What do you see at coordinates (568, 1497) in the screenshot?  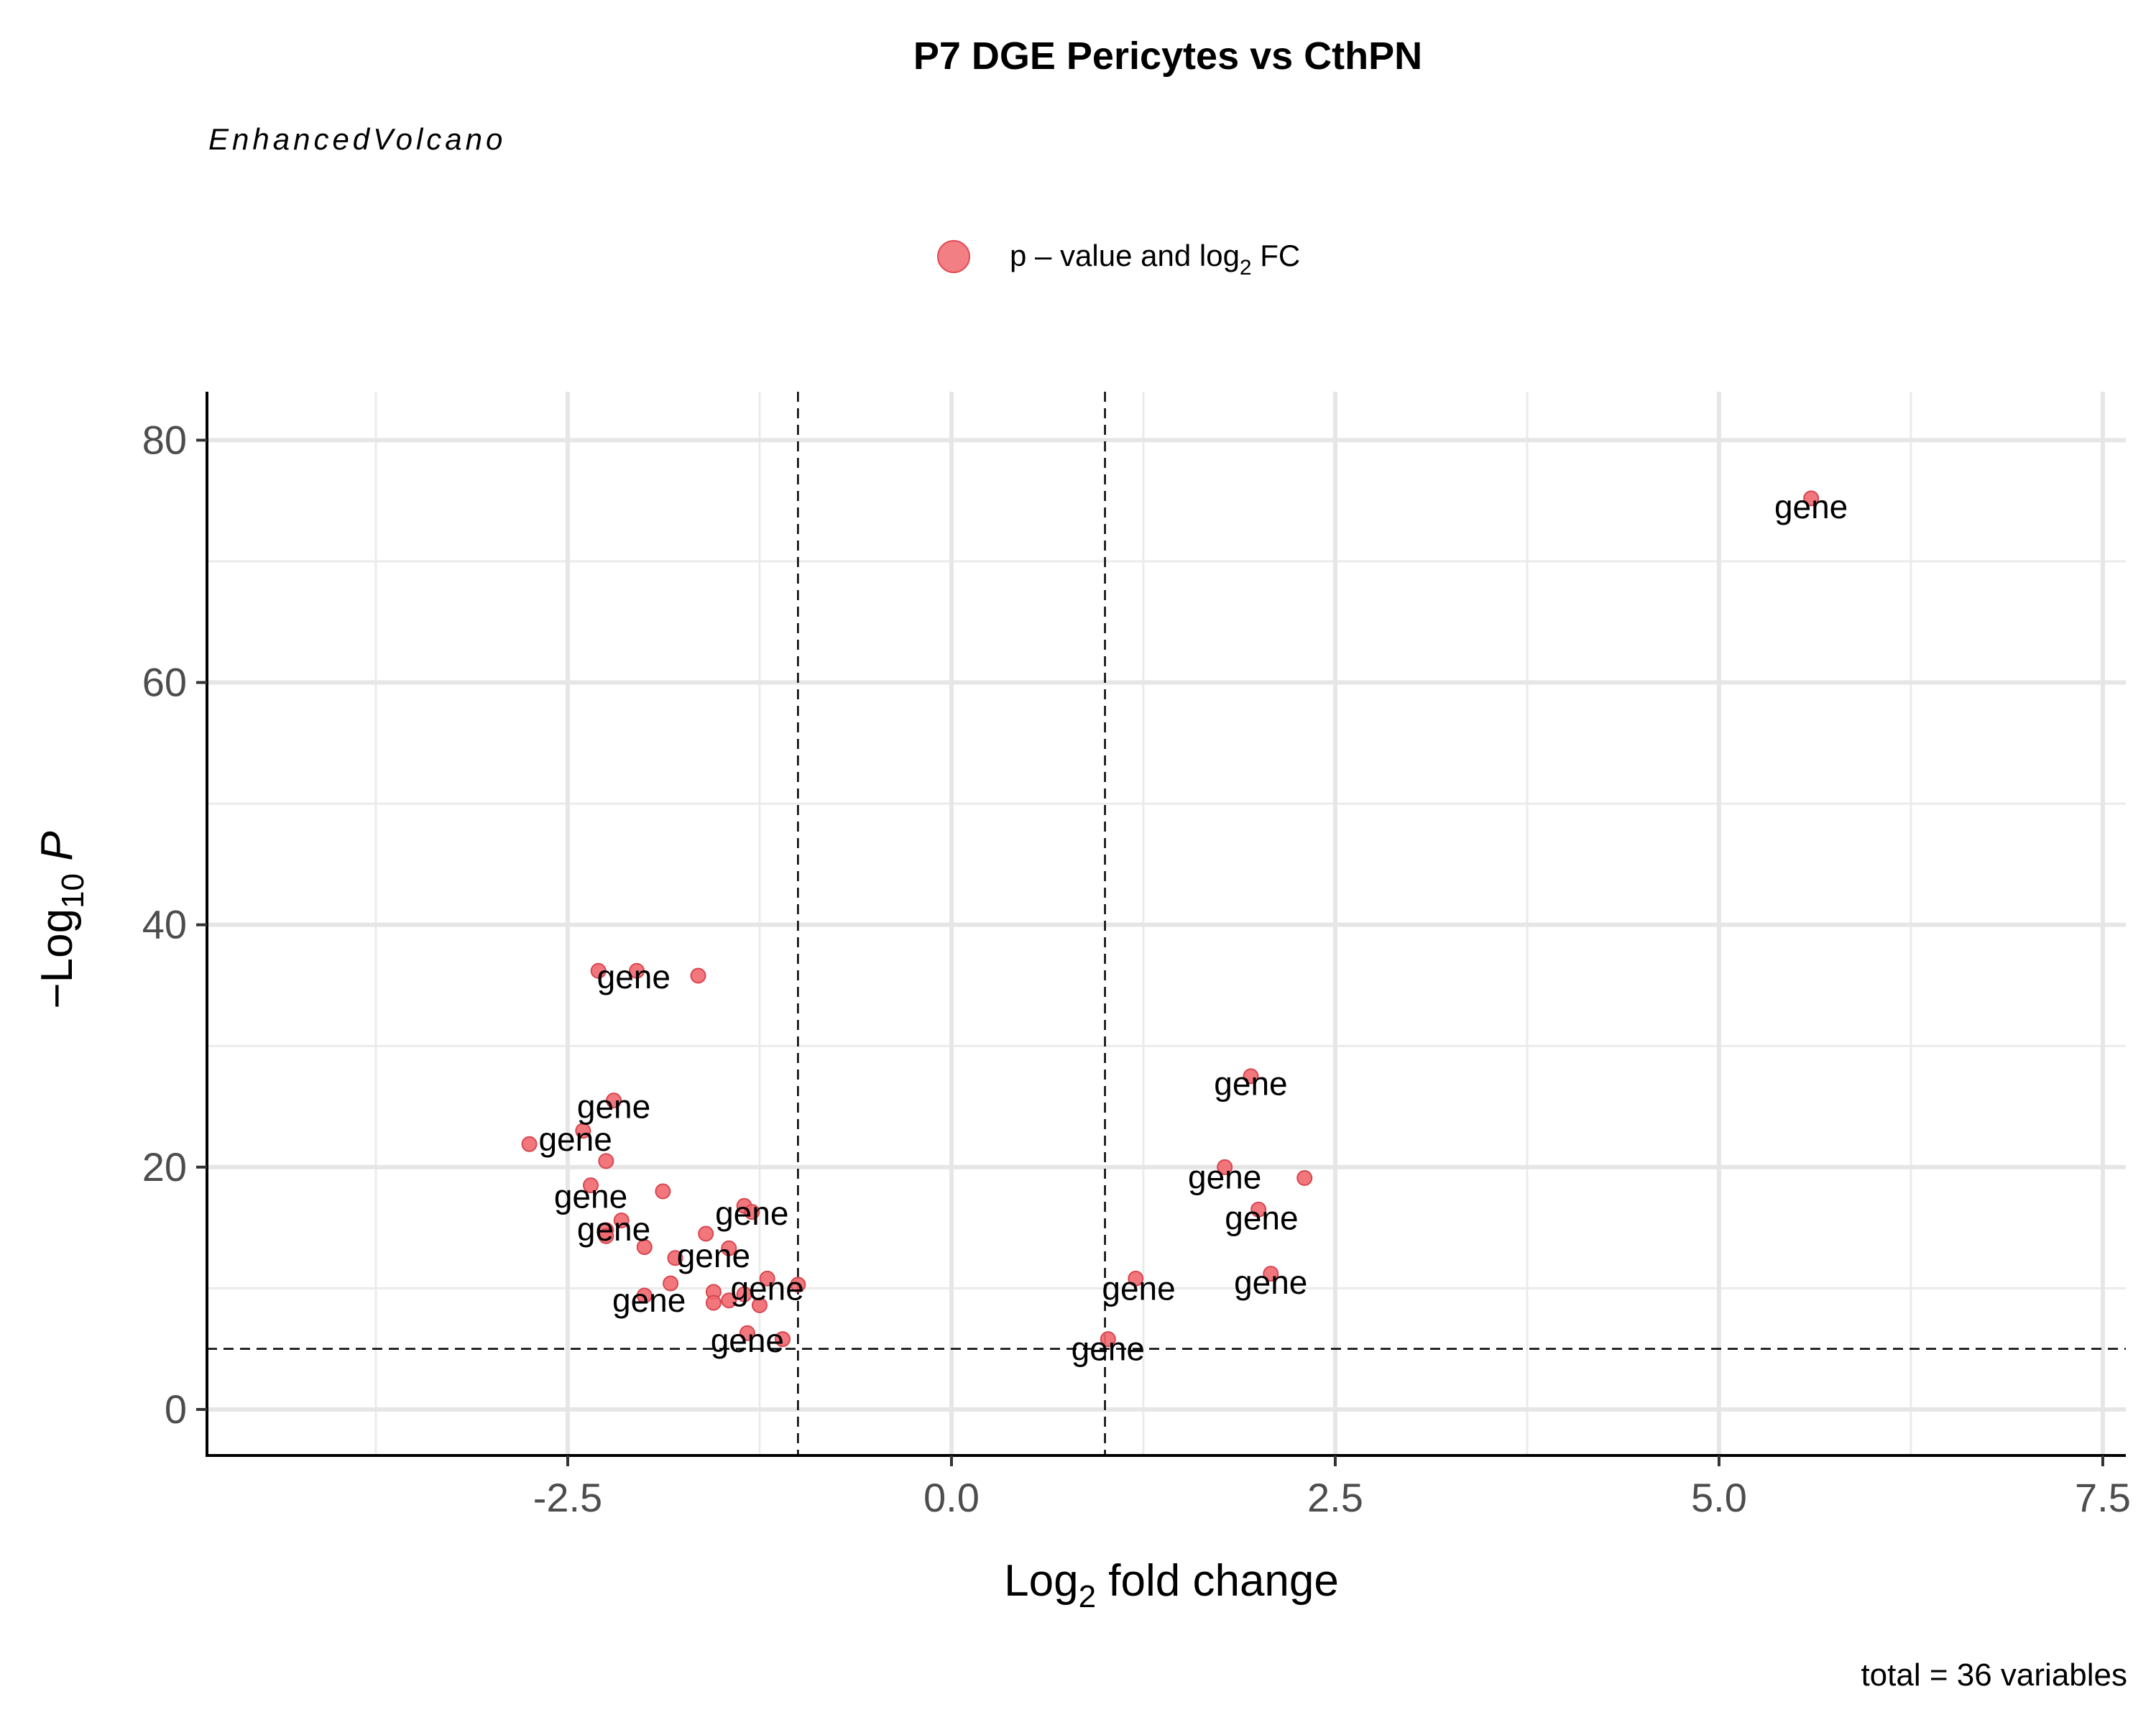 I see `x-tick-label: -2.5` at bounding box center [568, 1497].